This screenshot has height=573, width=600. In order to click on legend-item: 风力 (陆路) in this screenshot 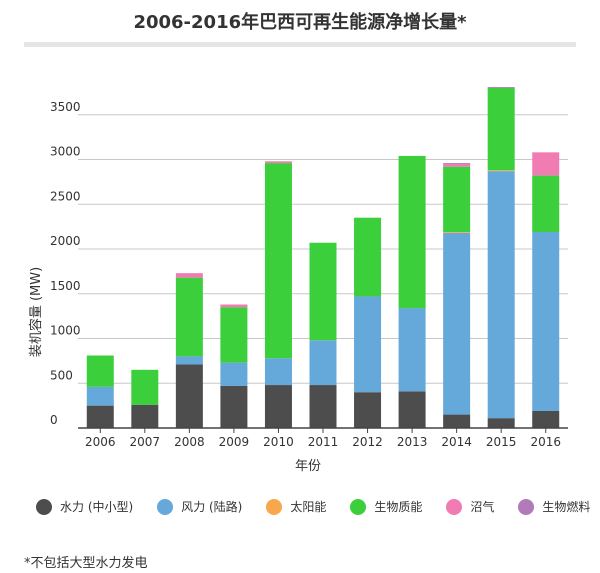, I will do `click(199, 506)`.